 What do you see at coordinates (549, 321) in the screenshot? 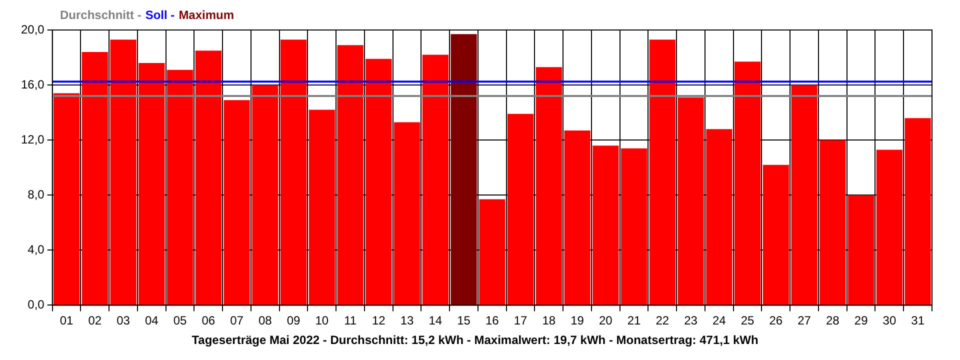
I see `x-tick-label: 18` at bounding box center [549, 321].